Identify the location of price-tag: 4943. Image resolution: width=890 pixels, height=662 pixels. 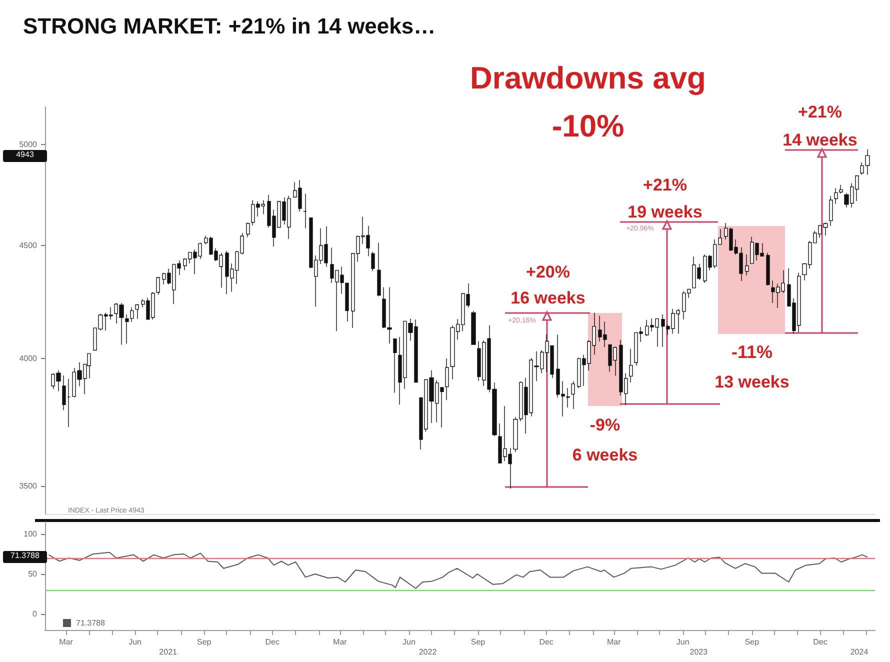
(25, 156).